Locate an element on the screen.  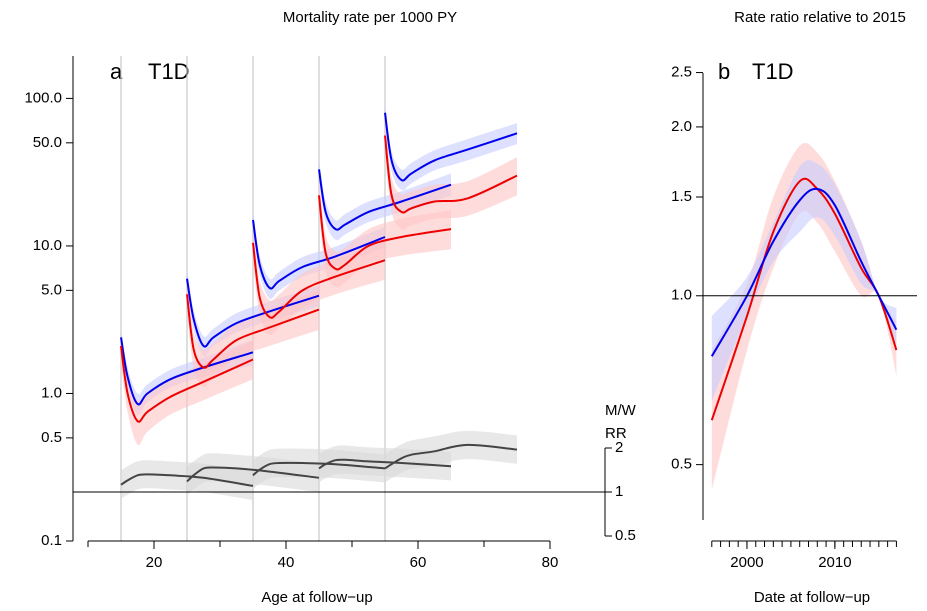
y-tick-label: 50.0 is located at coordinates (47, 142).